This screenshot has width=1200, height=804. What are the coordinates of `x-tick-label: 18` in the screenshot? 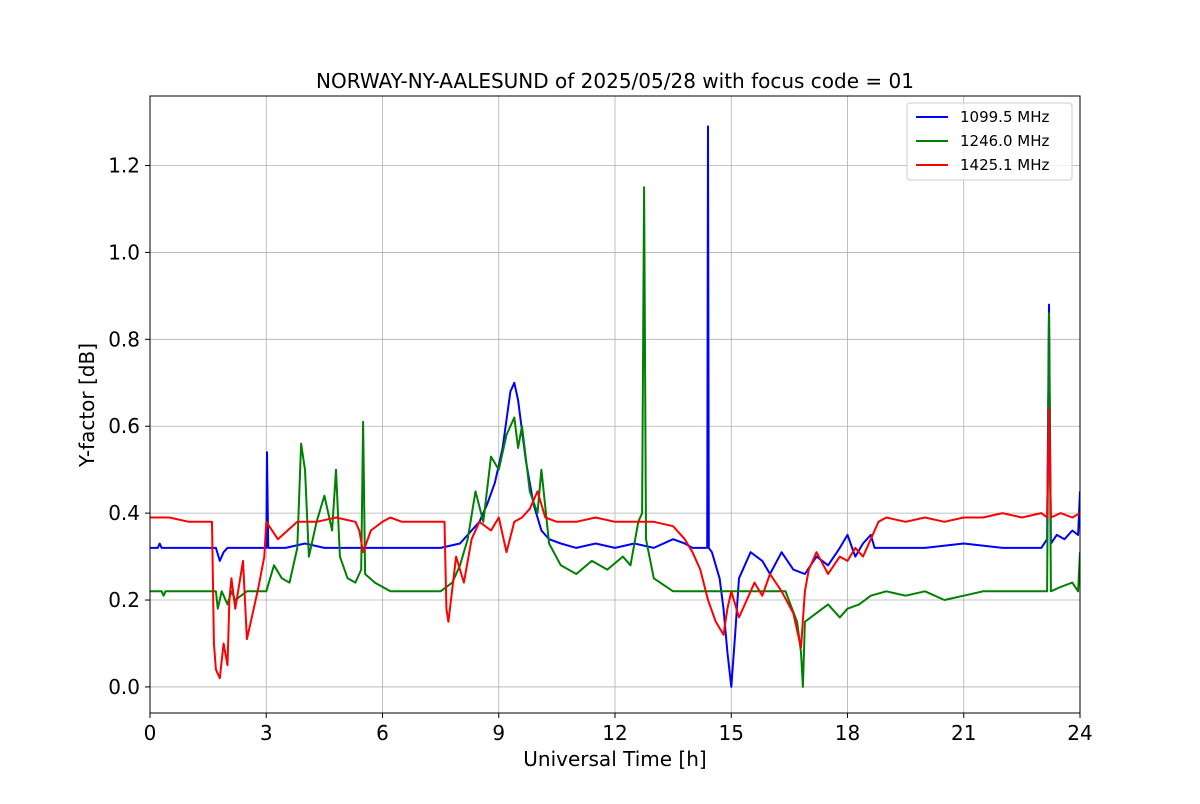 It's located at (847, 733).